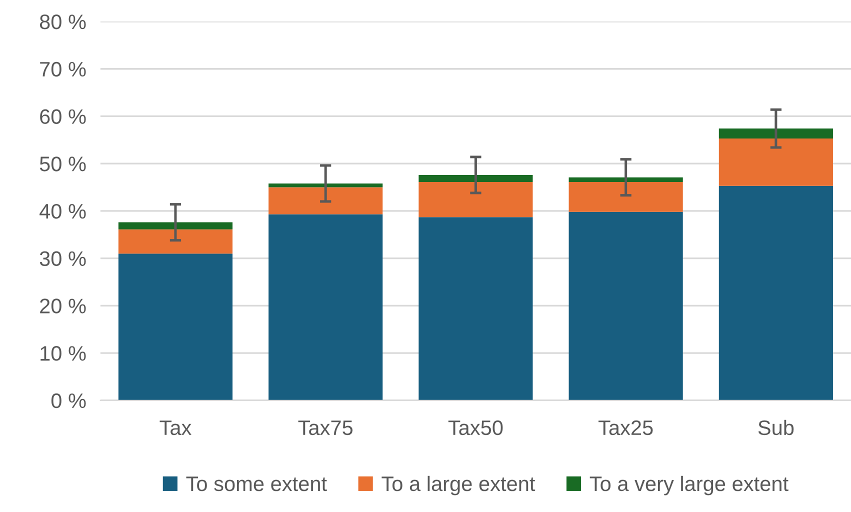  What do you see at coordinates (68, 400) in the screenshot?
I see `y-tick-label: 0 %` at bounding box center [68, 400].